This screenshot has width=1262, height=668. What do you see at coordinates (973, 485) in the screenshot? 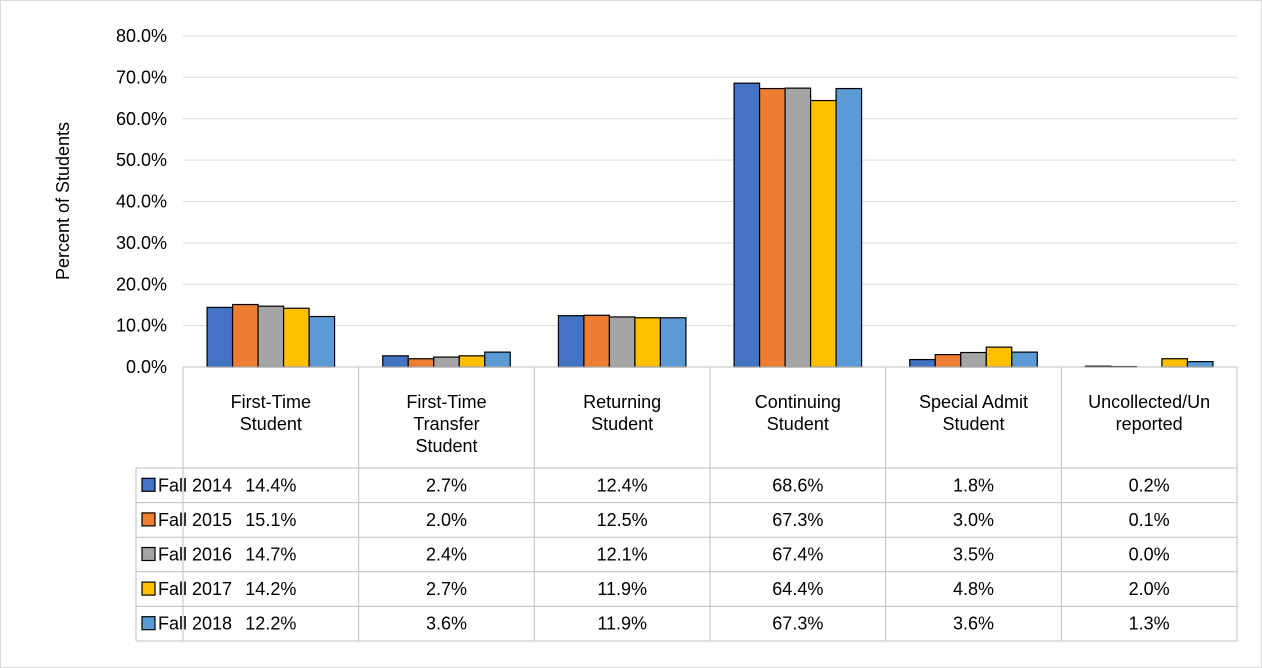
I see `data-table-cell: 1.8%` at bounding box center [973, 485].